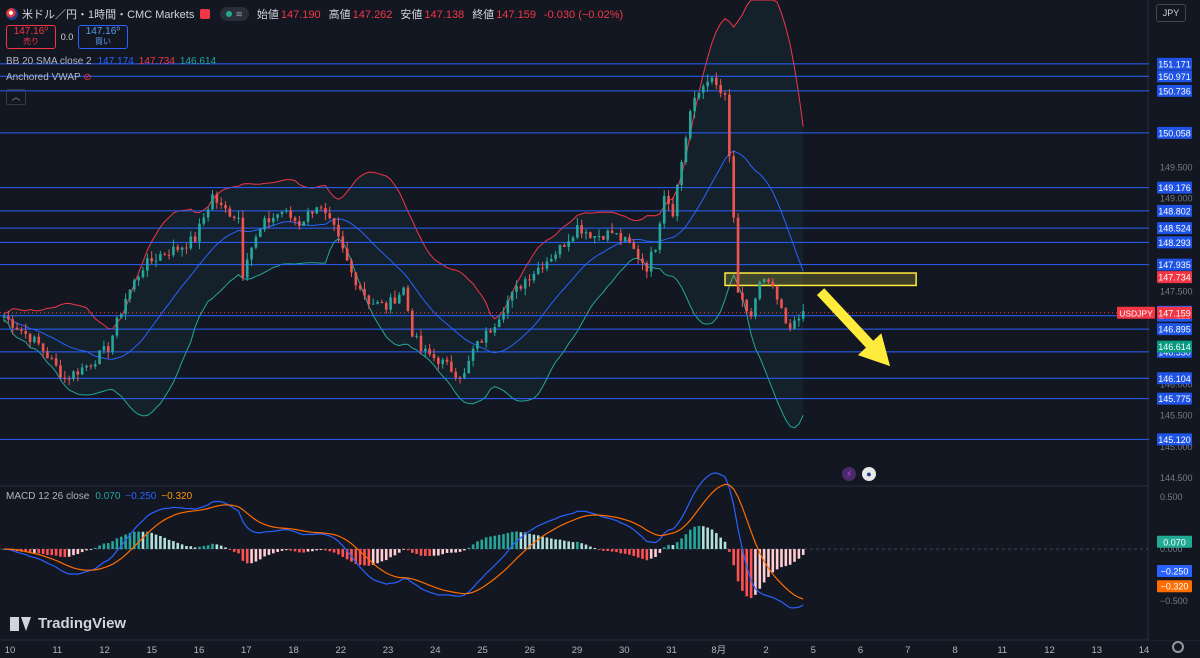 The height and width of the screenshot is (658, 1200). I want to click on ohlc-value: -0.030 (−0.02%), so click(583, 15).